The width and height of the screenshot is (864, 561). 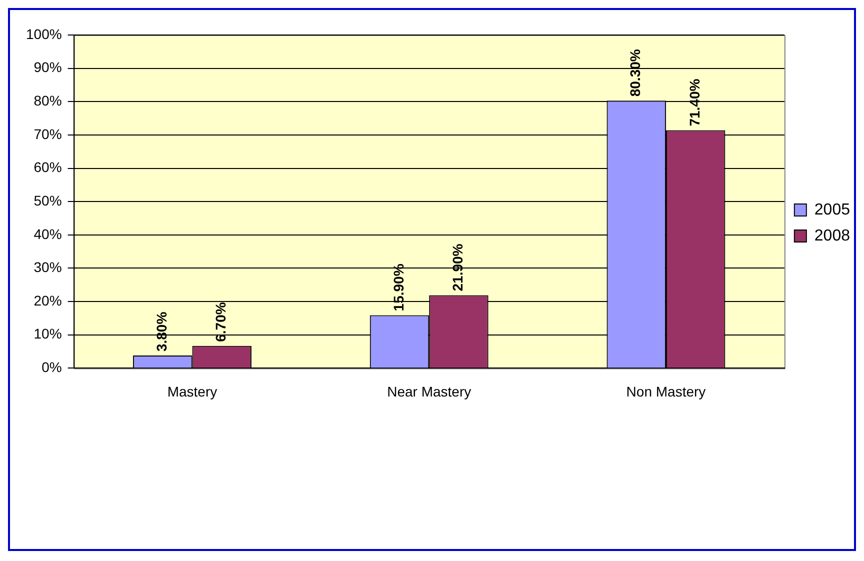 I want to click on data-label: 6.70%, so click(x=220, y=322).